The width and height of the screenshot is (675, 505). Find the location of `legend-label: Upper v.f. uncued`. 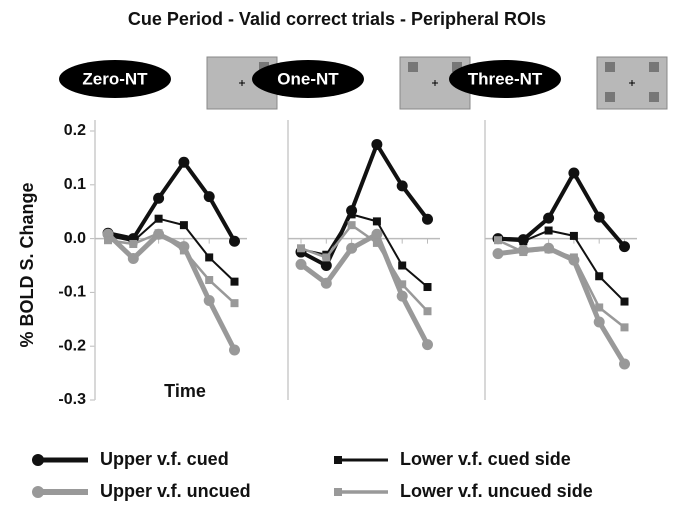

legend-label: Upper v.f. uncued is located at coordinates (175, 491).